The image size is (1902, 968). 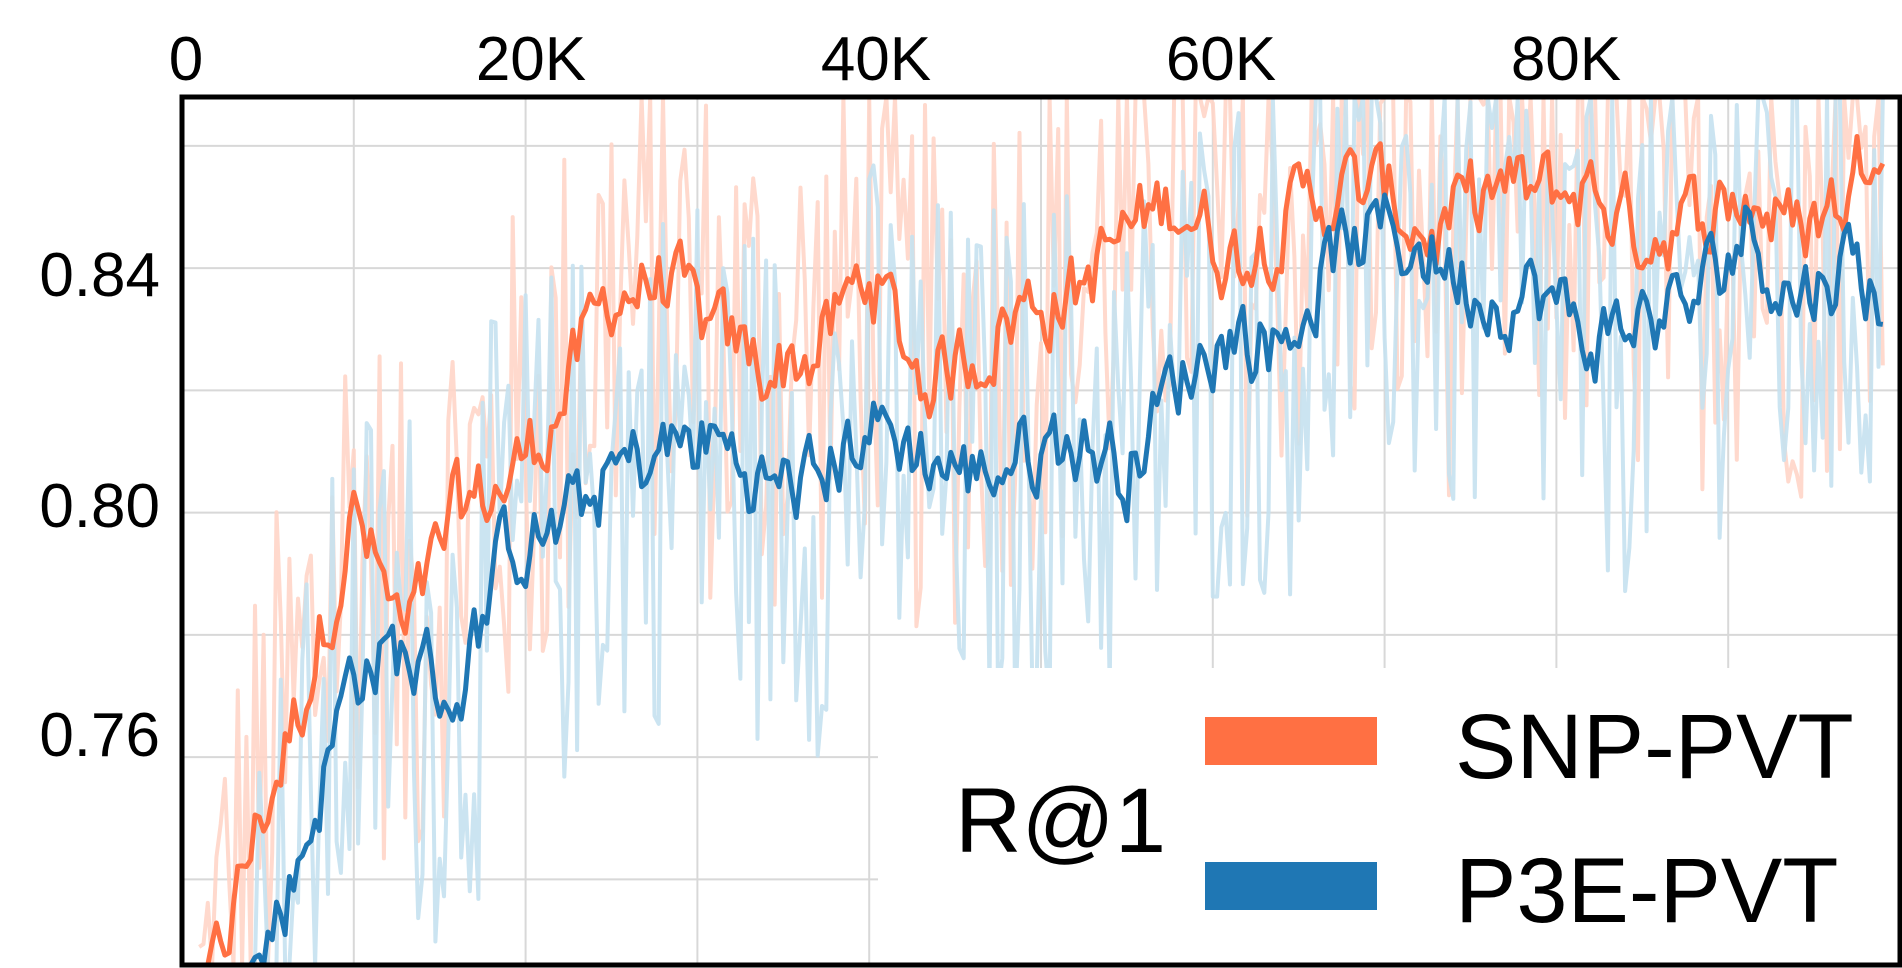 I want to click on x-tick-label: 40K, so click(x=876, y=59).